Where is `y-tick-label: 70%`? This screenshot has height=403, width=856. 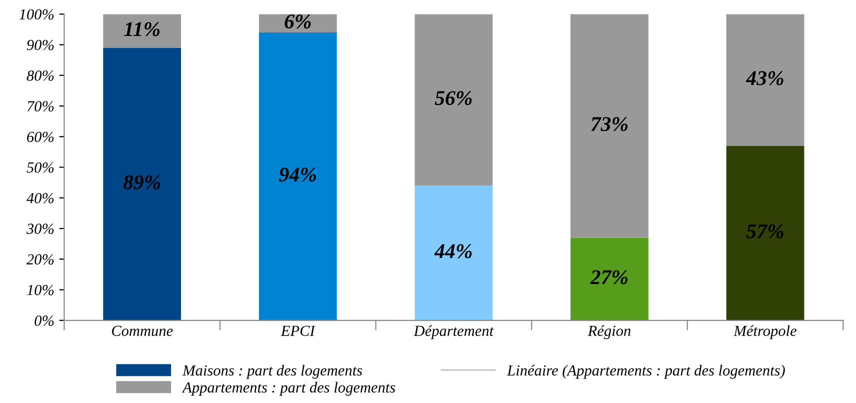
y-tick-label: 70% is located at coordinates (40, 106).